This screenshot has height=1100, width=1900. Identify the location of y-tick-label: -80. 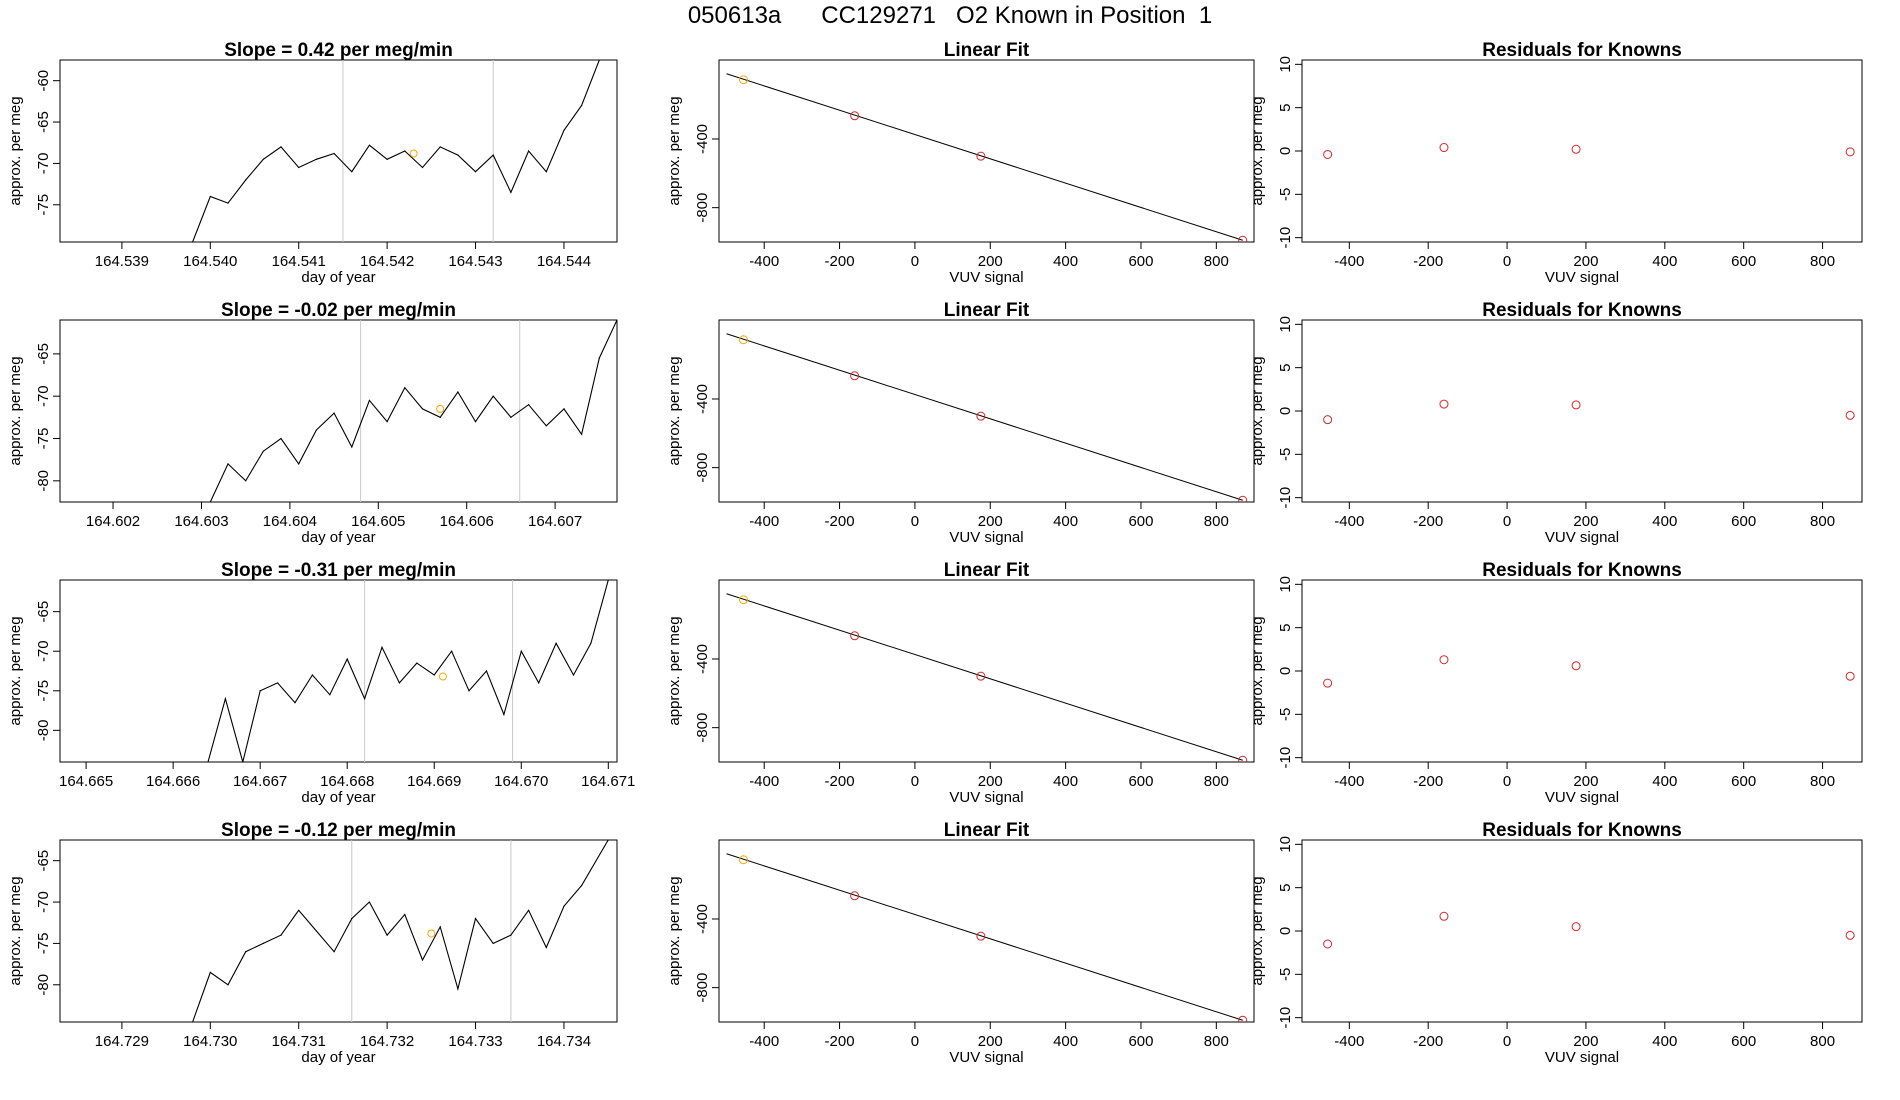
(43, 481).